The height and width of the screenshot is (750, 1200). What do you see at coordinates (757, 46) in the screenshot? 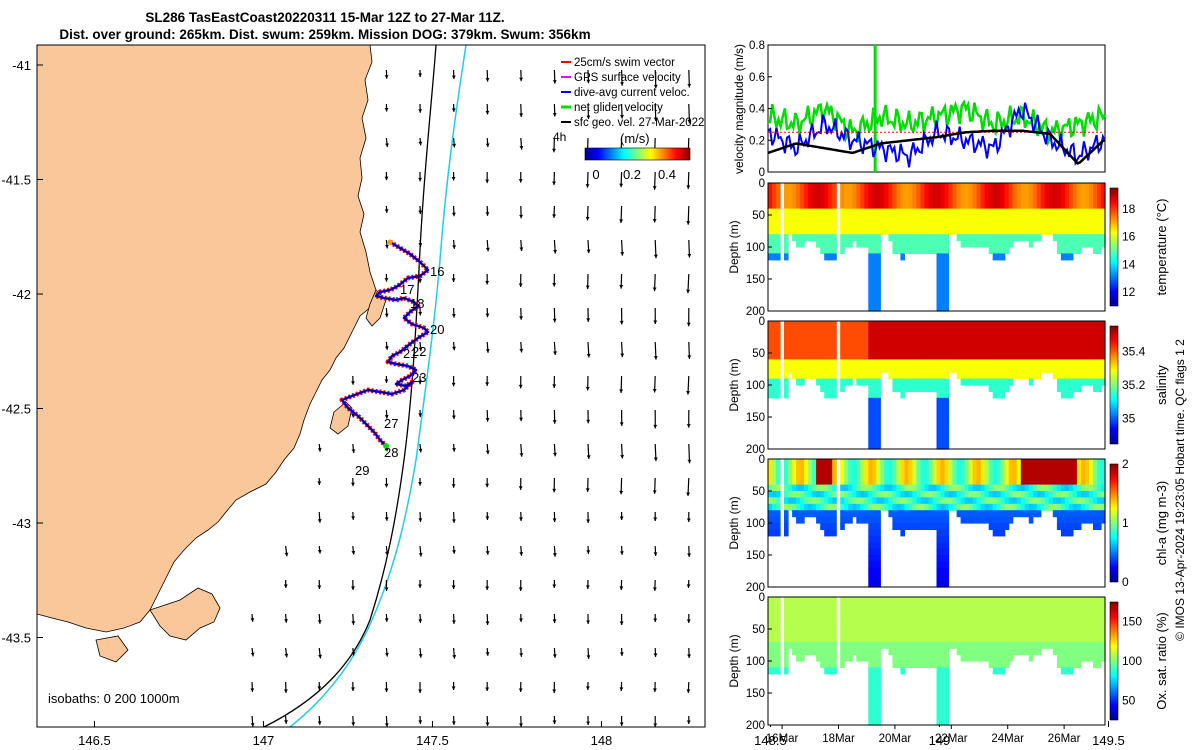
I see `velocity-y-tick-label-4: 0.8` at bounding box center [757, 46].